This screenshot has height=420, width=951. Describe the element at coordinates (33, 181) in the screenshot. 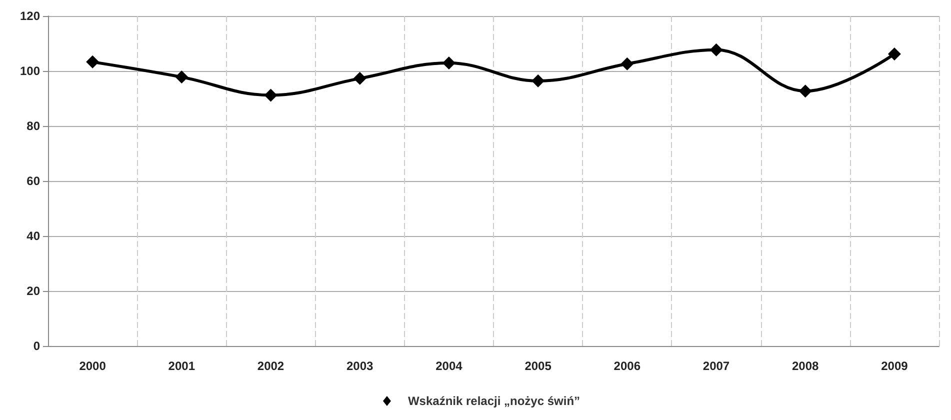

I see `y-tick-label: 60` at that location.